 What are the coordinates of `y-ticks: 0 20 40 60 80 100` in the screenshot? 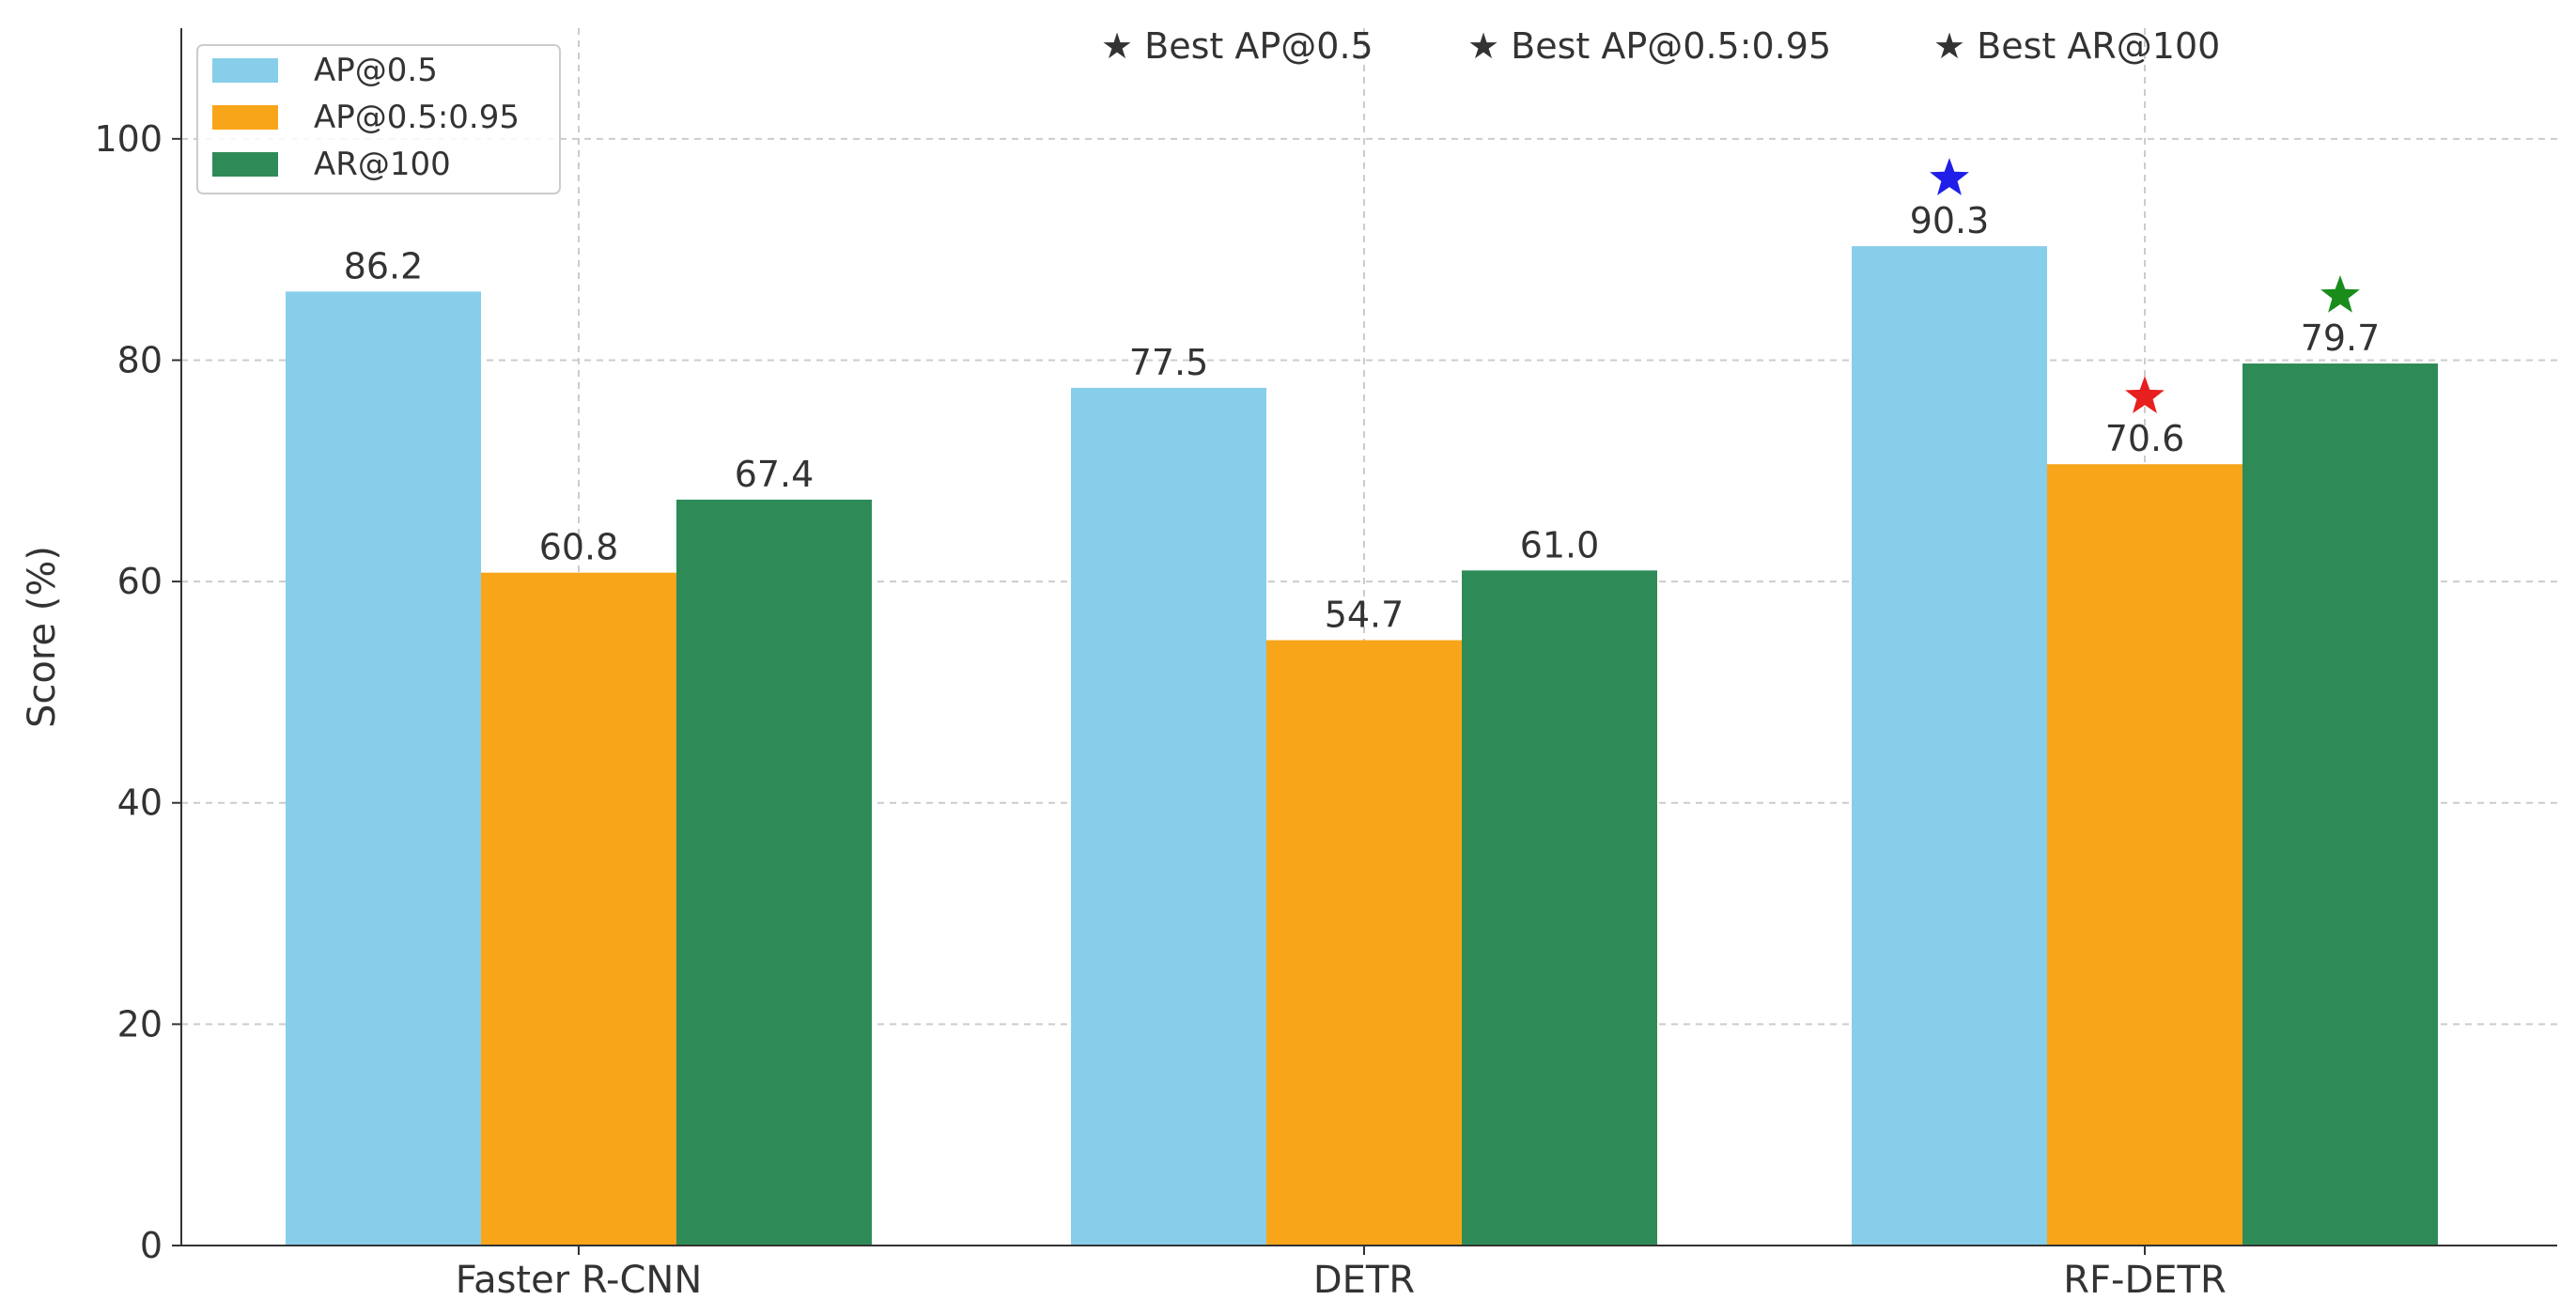 It's located at (138, 692).